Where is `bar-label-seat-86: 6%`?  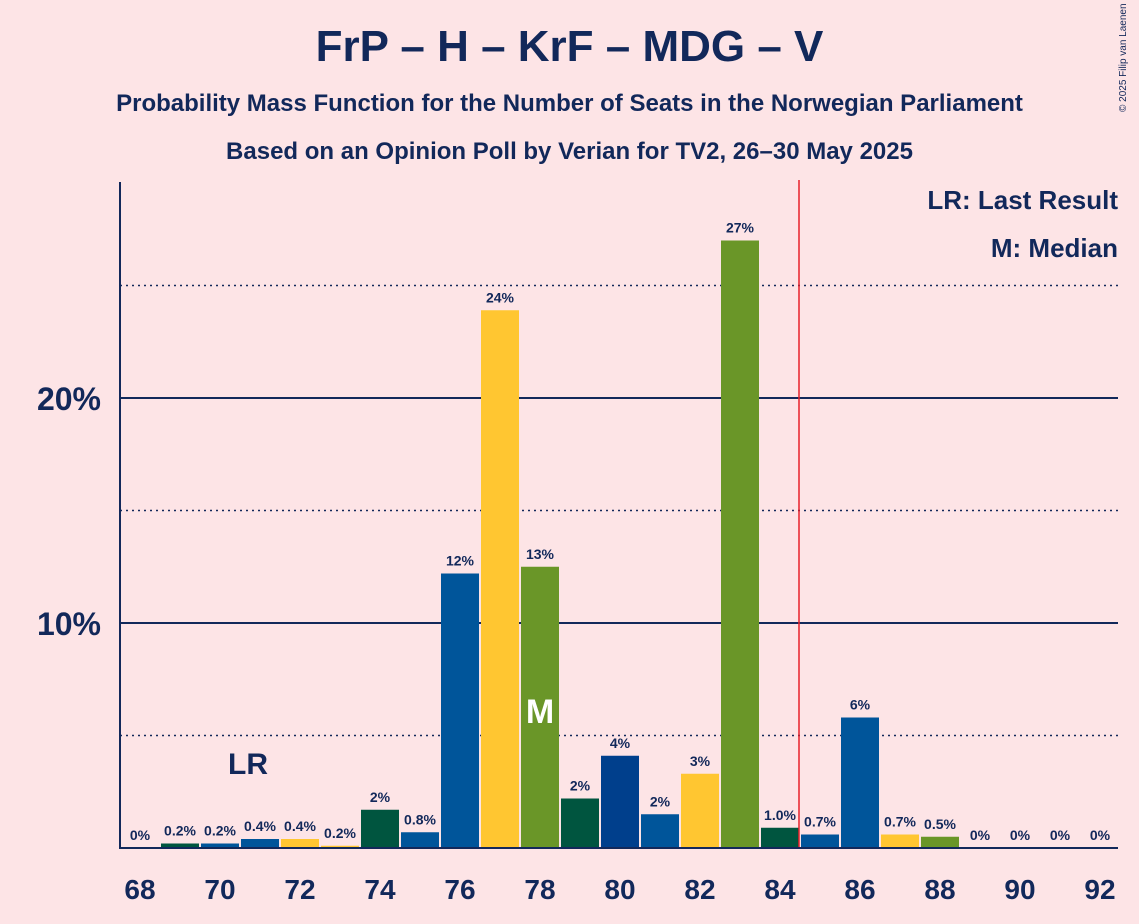 bar-label-seat-86: 6% is located at coordinates (860, 705).